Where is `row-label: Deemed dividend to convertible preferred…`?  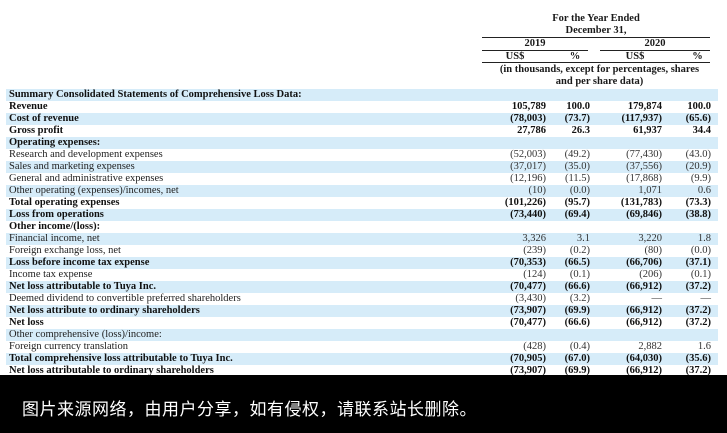 row-label: Deemed dividend to convertible preferred… is located at coordinates (125, 298).